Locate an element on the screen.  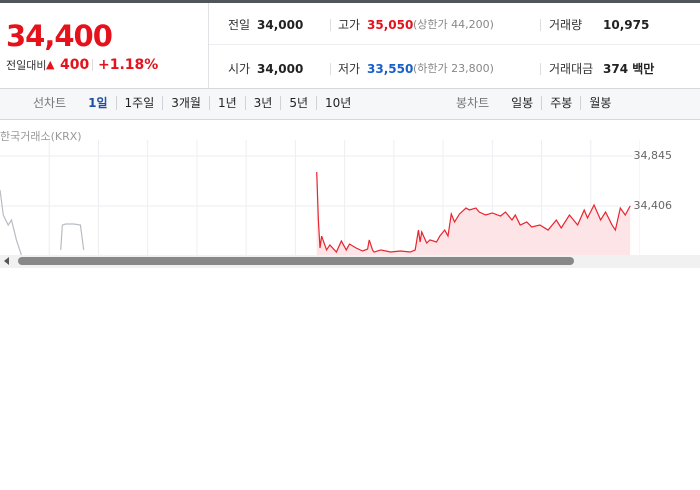
price: 34,400 is located at coordinates (59, 36).